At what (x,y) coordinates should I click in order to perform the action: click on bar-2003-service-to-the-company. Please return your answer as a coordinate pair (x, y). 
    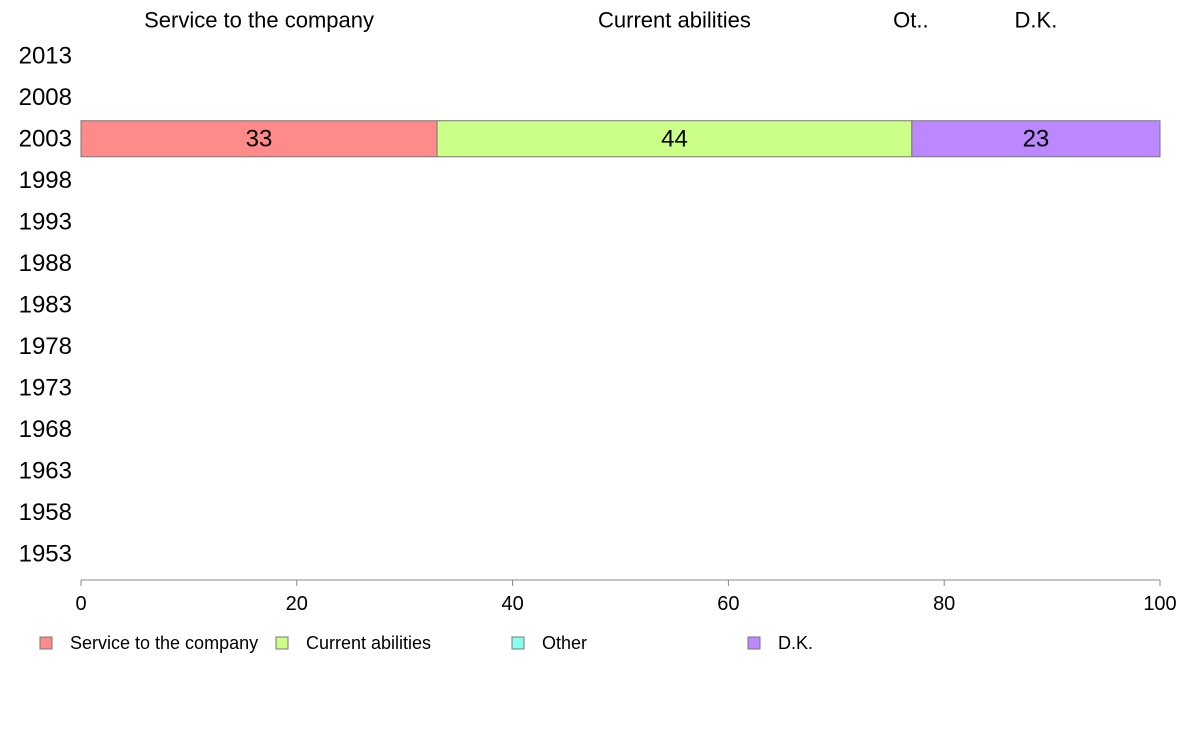
    Looking at the image, I should click on (259, 139).